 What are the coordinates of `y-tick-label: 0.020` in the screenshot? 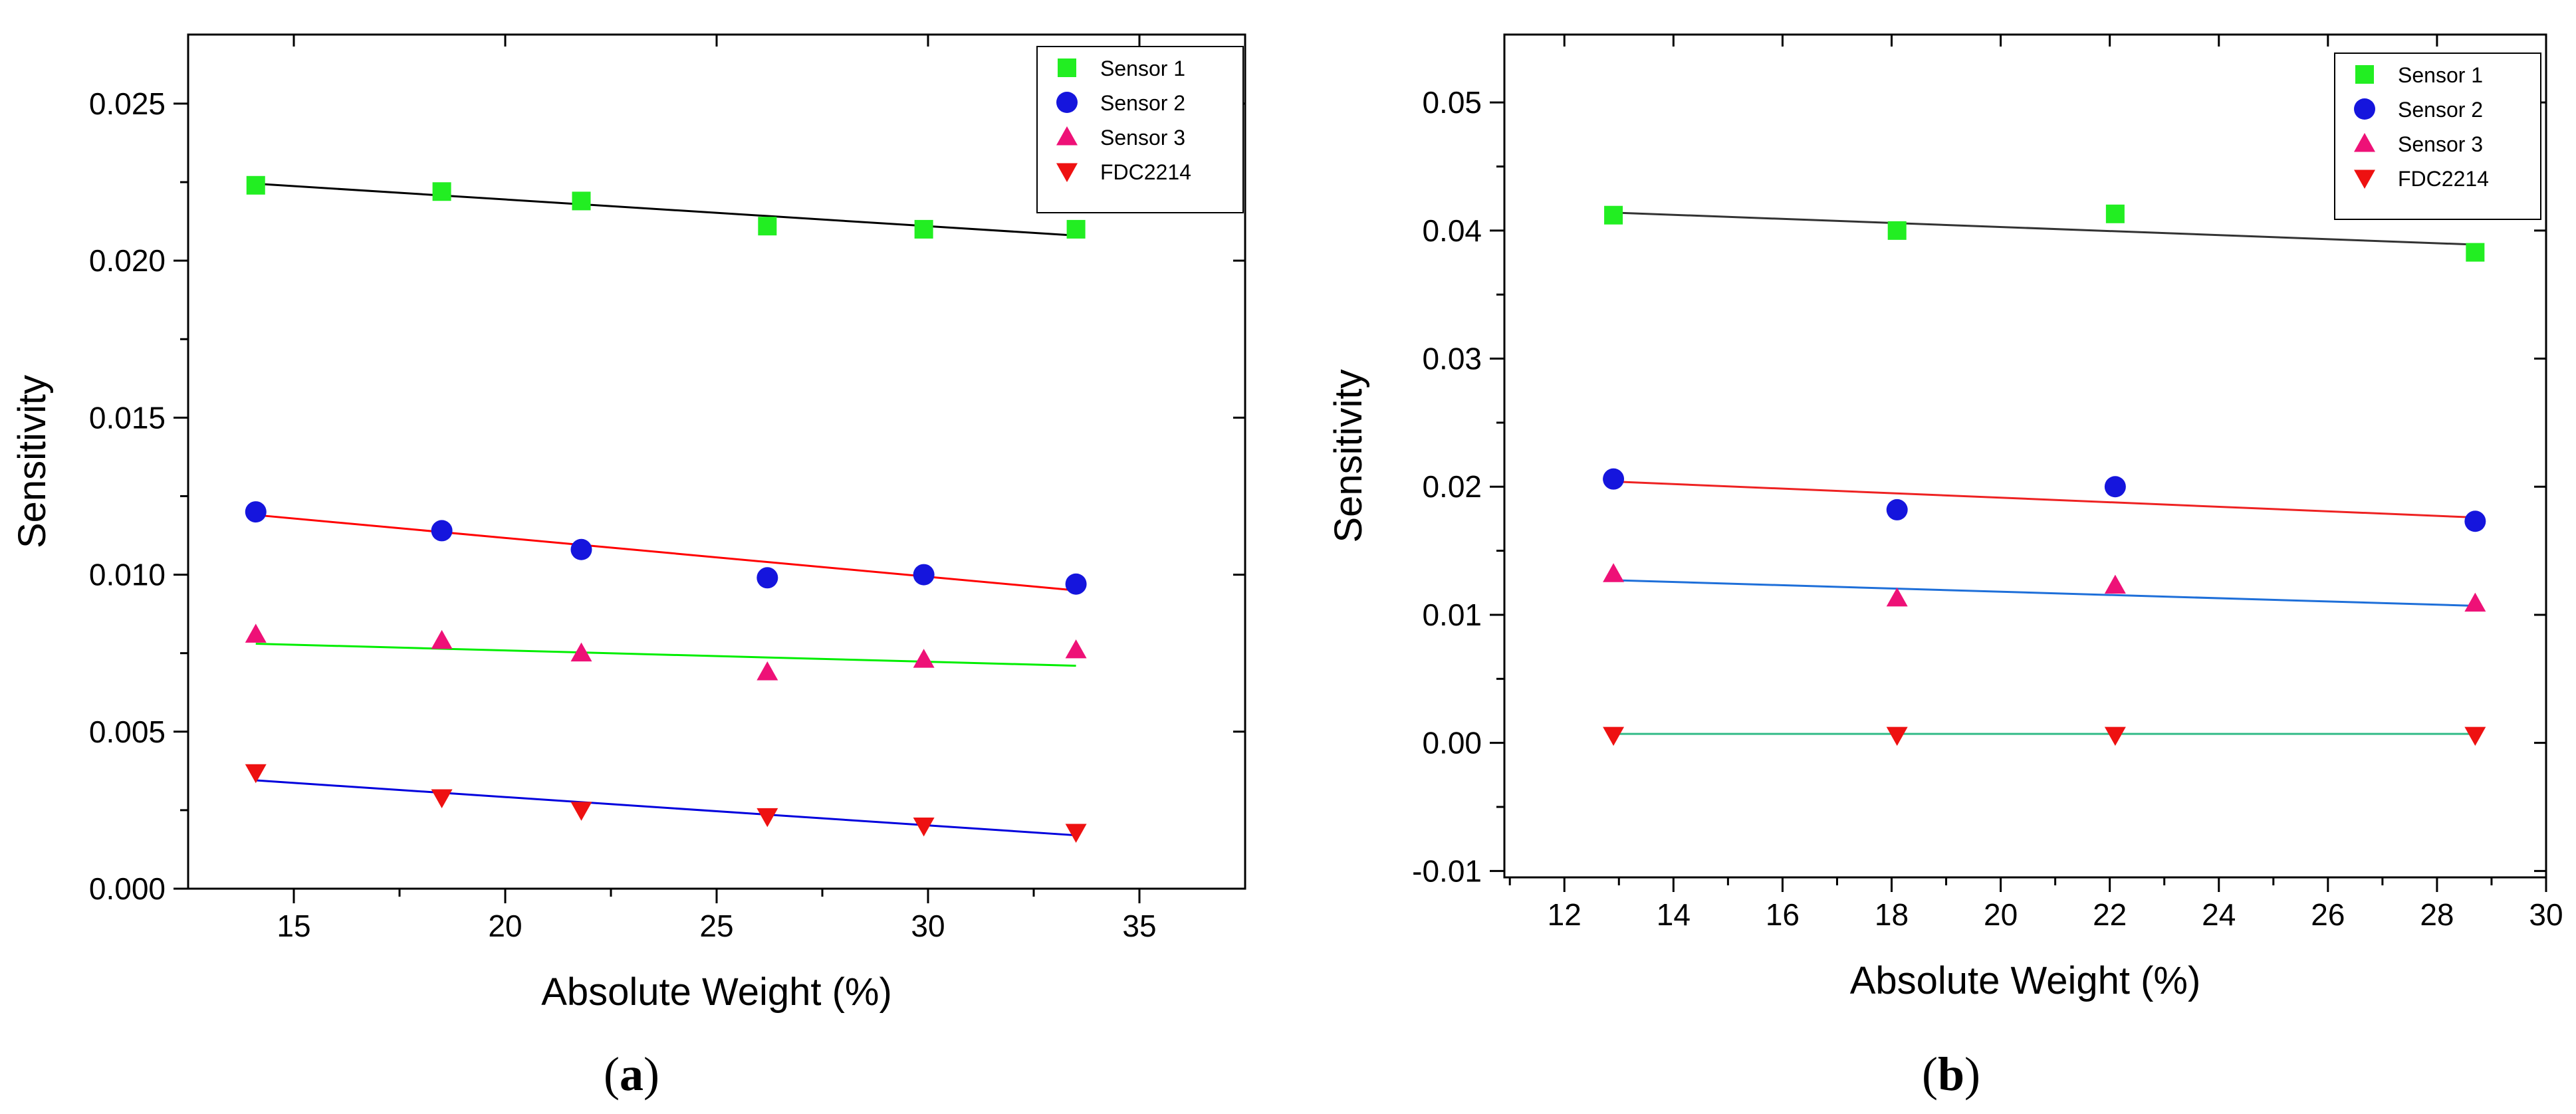 It's located at (127, 260).